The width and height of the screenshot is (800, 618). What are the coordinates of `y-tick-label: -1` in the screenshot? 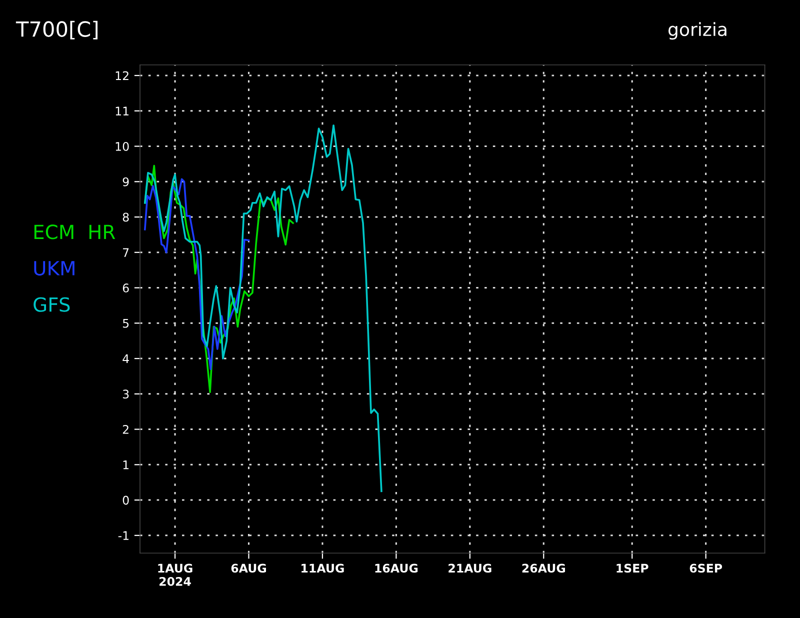 It's located at (123, 535).